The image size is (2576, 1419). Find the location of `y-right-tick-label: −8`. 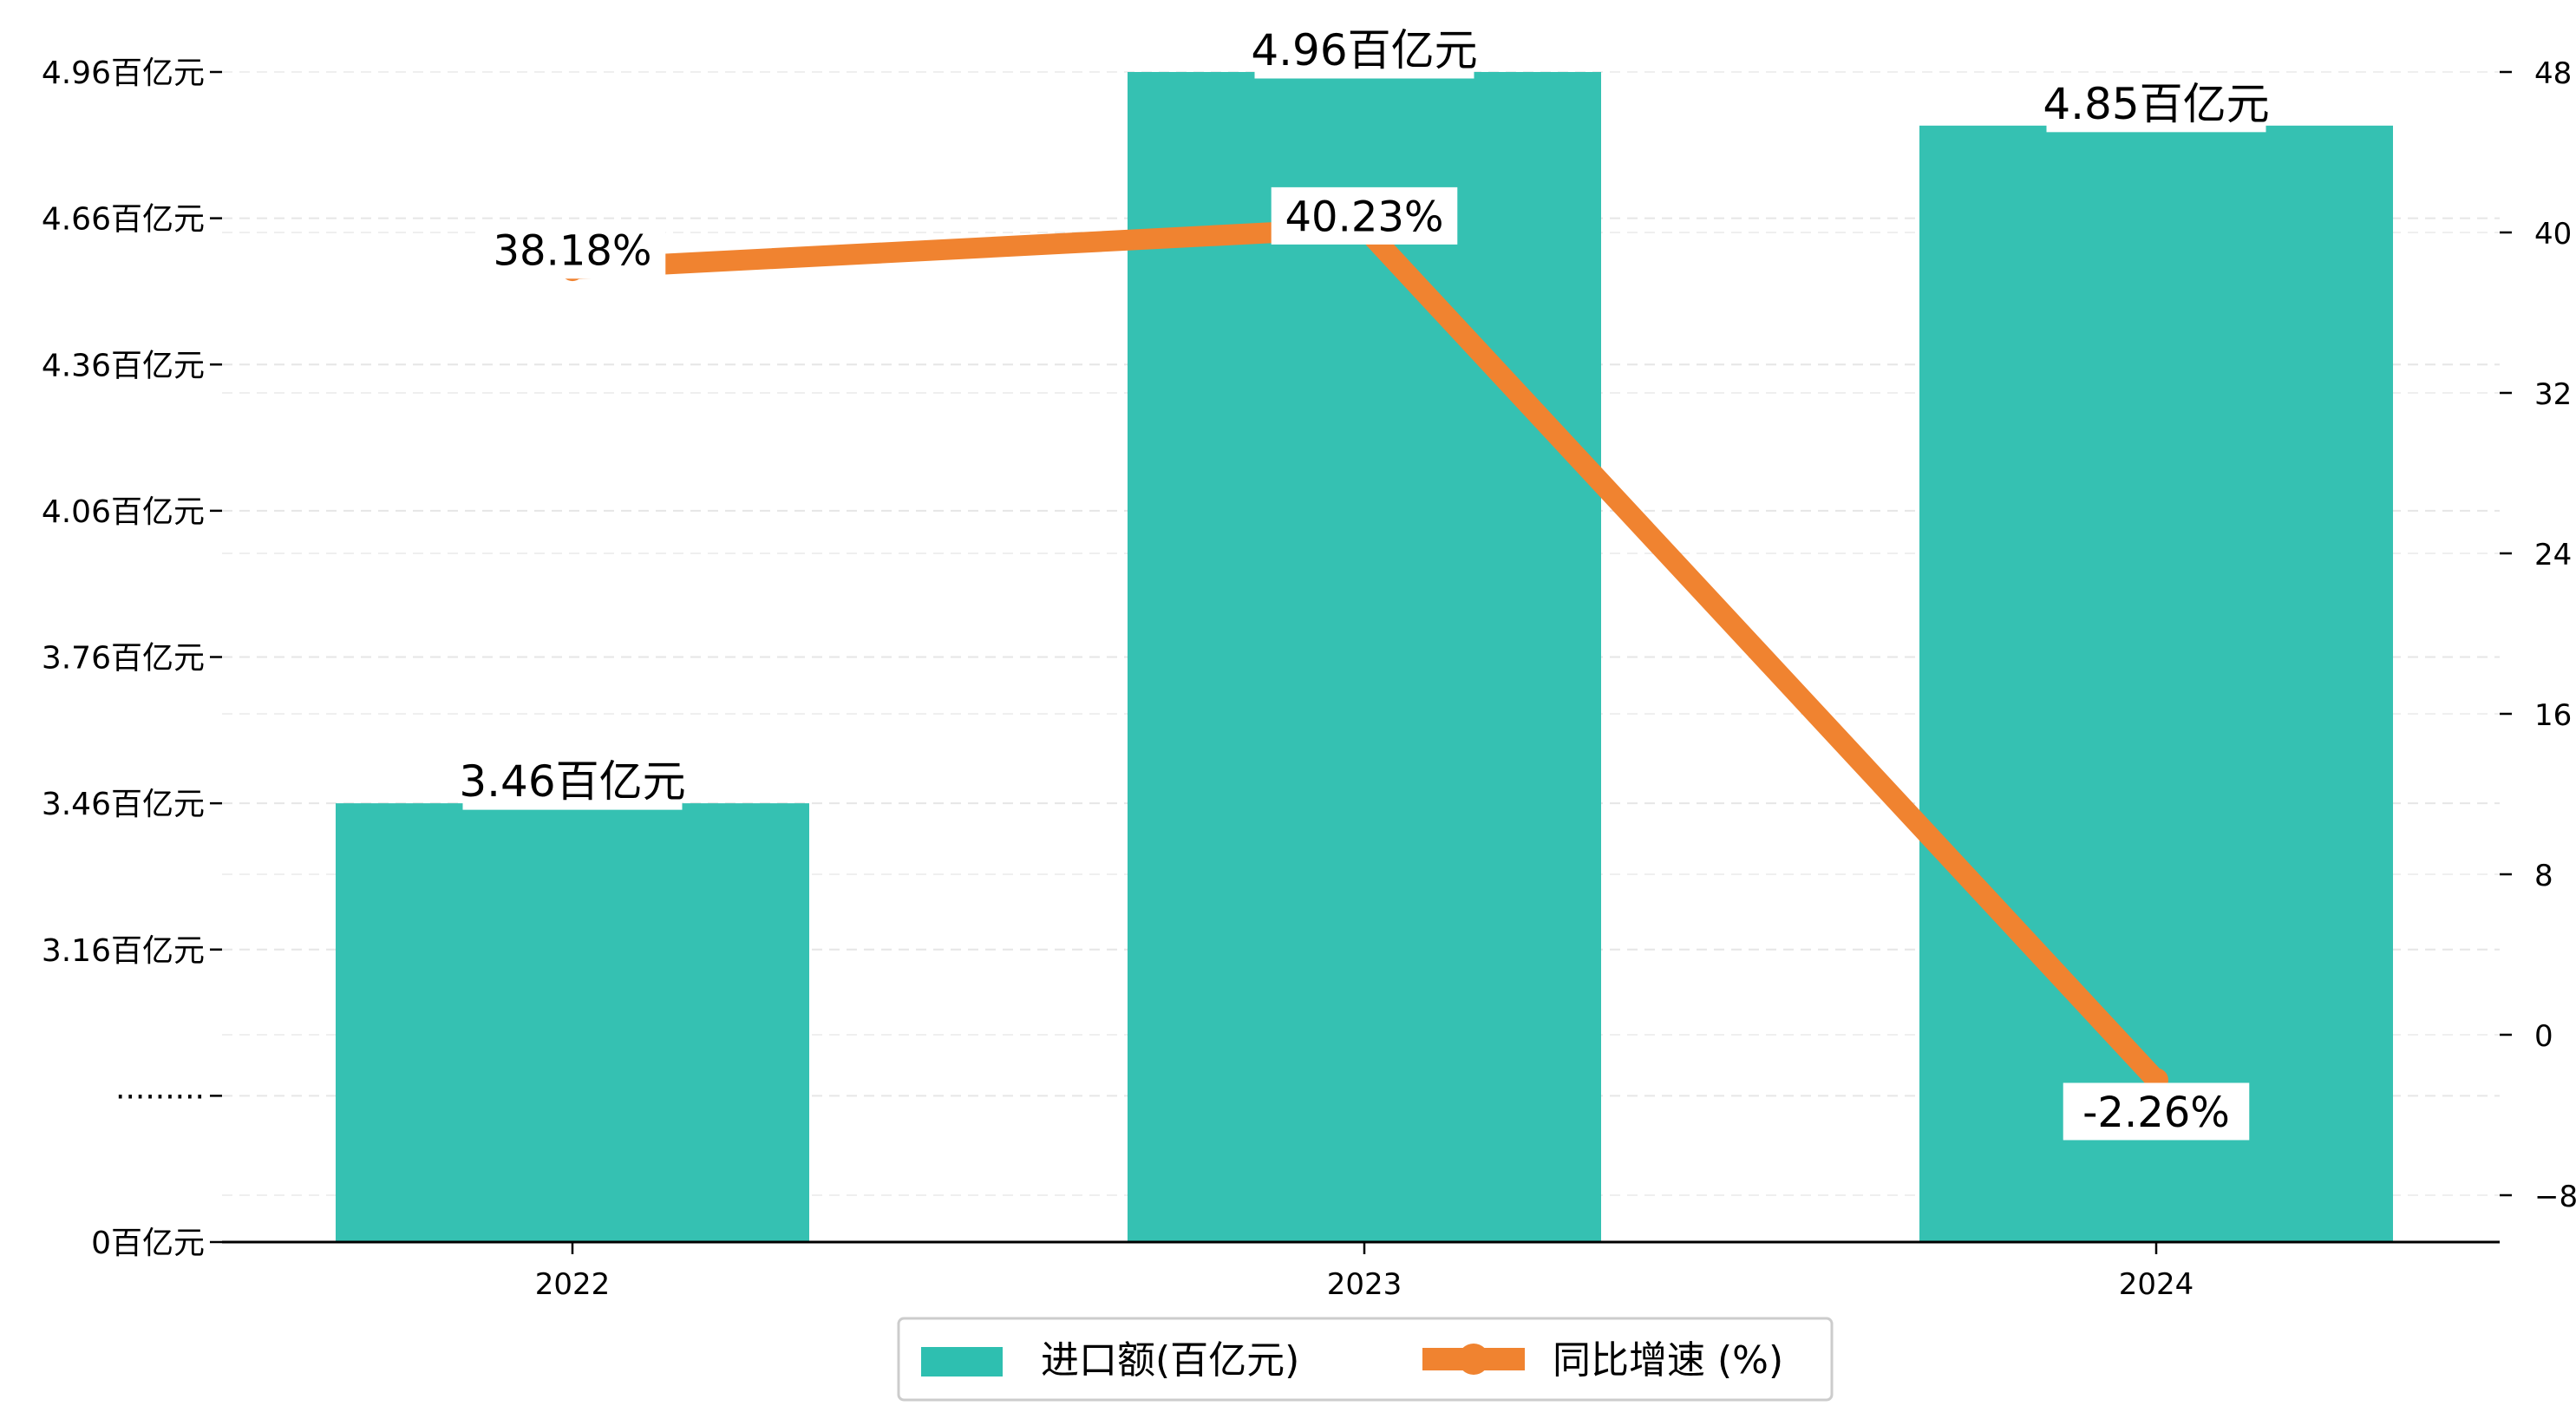

y-right-tick-label: −8 is located at coordinates (2555, 1197).